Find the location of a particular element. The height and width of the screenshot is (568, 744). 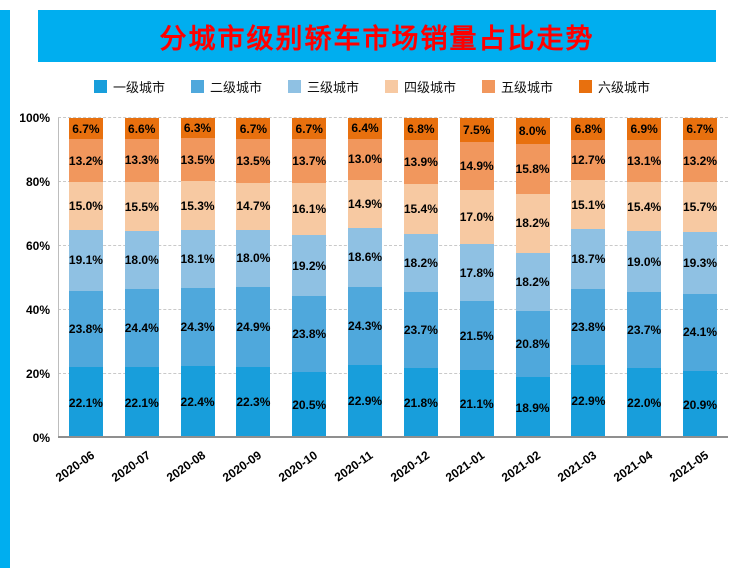

bar-segment: 24.1% is located at coordinates (700, 332).